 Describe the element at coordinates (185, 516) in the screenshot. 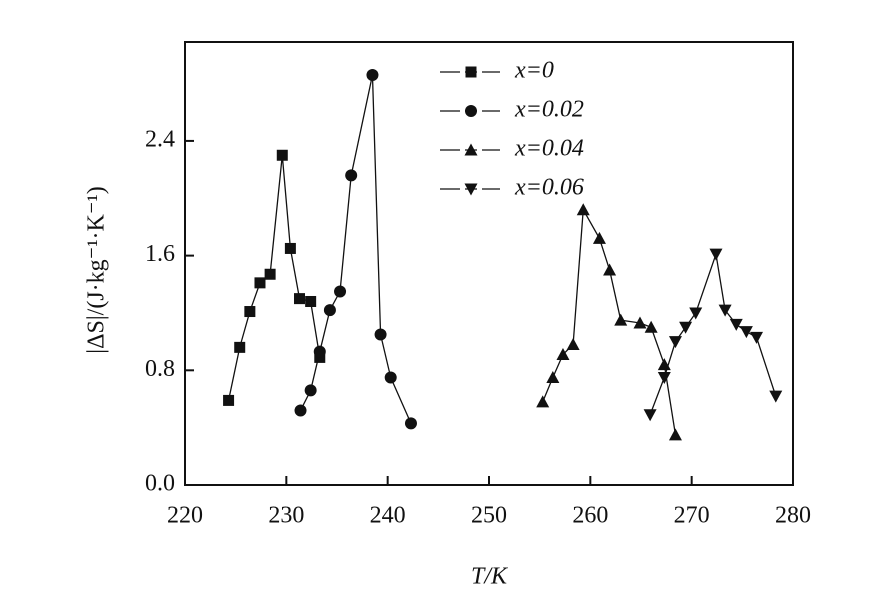

I see `x-tick-label: 220` at that location.